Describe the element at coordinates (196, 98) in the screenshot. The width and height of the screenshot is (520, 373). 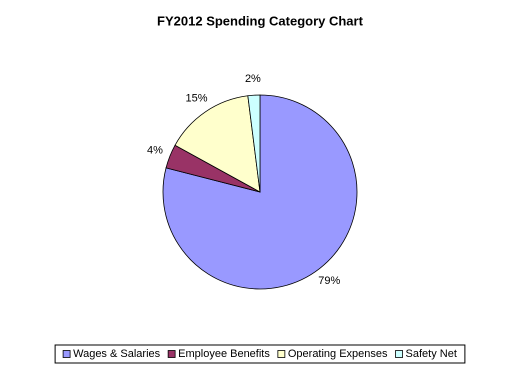
I see `data-label: 15%` at that location.